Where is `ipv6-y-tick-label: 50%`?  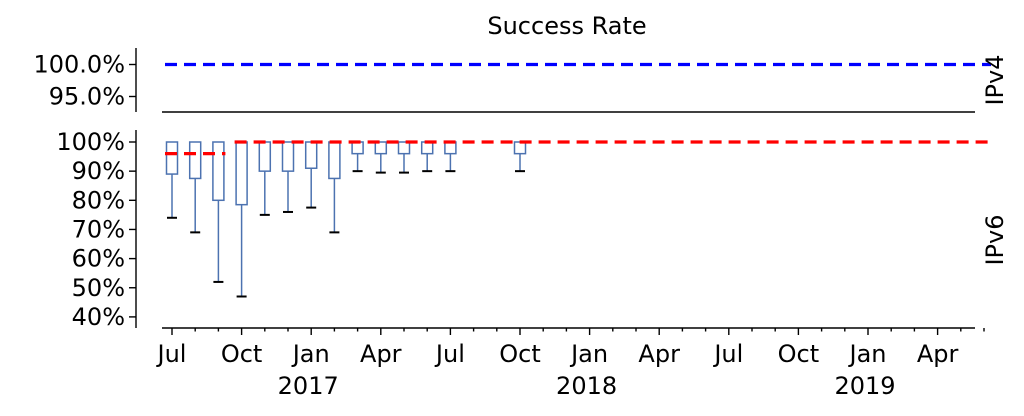
ipv6-y-tick-label: 50% is located at coordinates (98, 288).